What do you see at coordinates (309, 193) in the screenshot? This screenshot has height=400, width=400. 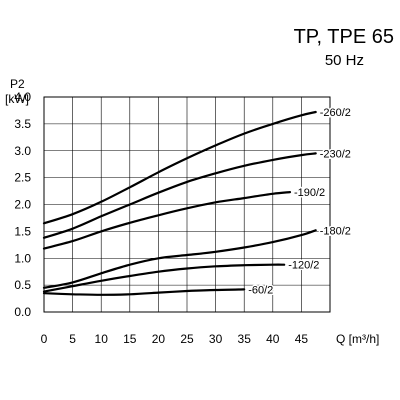 I see `series-label: -190/2` at bounding box center [309, 193].